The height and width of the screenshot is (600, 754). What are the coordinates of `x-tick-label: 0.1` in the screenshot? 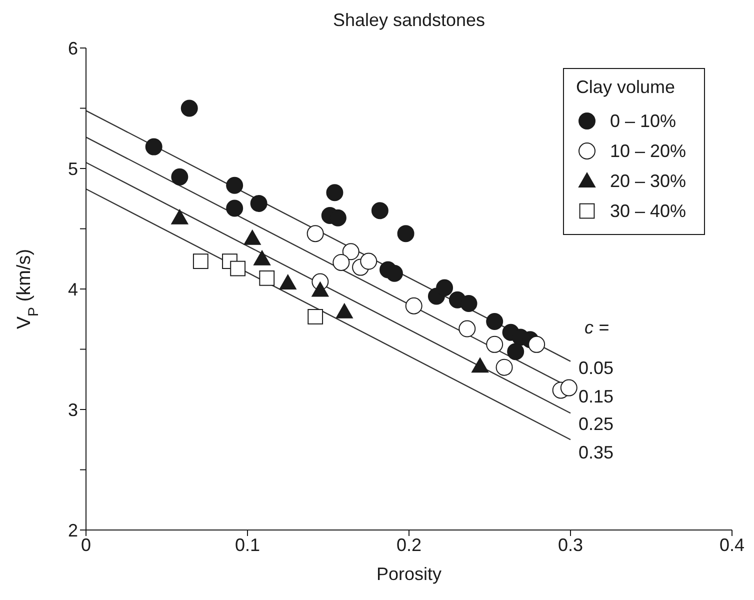 It's located at (247, 544).